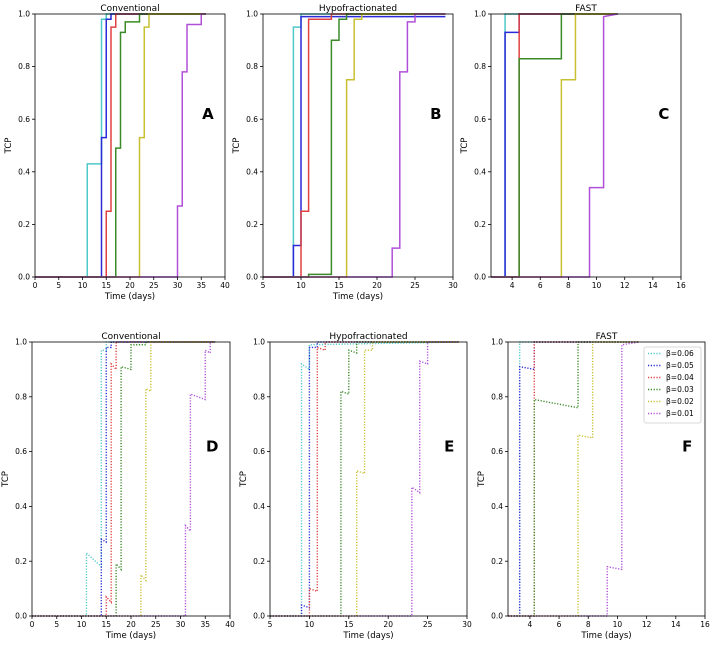 The height and width of the screenshot is (652, 716). Describe the element at coordinates (559, 624) in the screenshot. I see `x-tick-label: 6` at that location.